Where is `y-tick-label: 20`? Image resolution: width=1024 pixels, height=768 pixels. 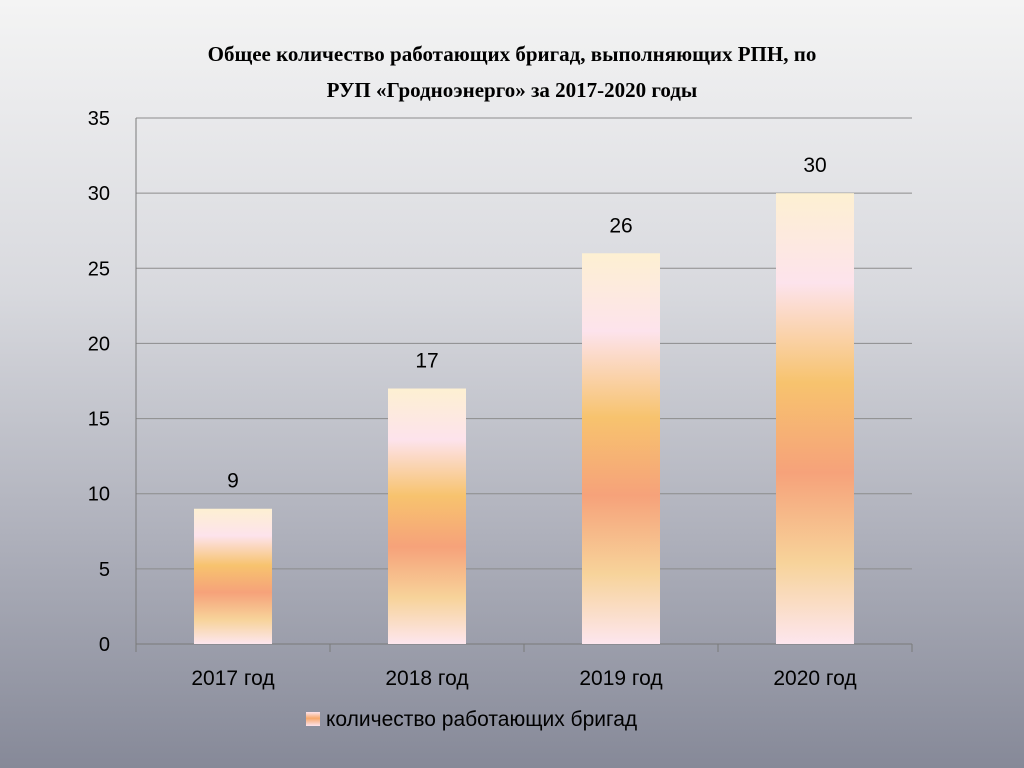
y-tick-label: 20 is located at coordinates (99, 344).